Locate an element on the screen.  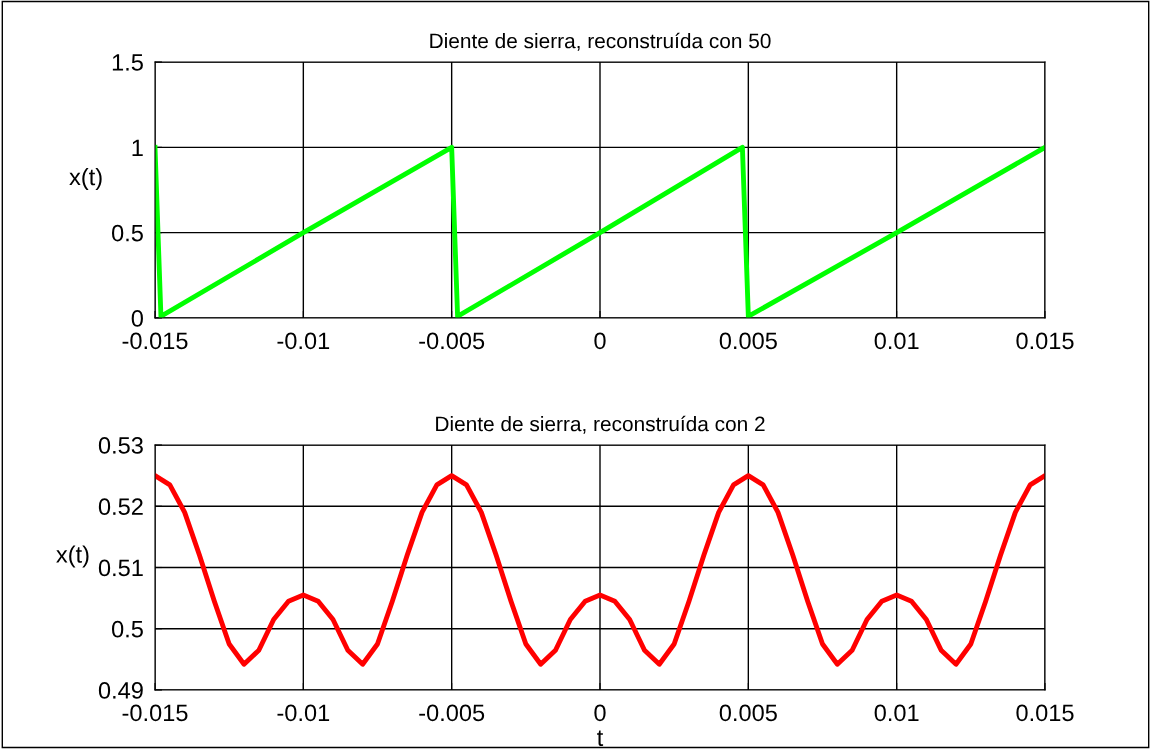
y-tick-label: 0.51 is located at coordinates (120, 568).